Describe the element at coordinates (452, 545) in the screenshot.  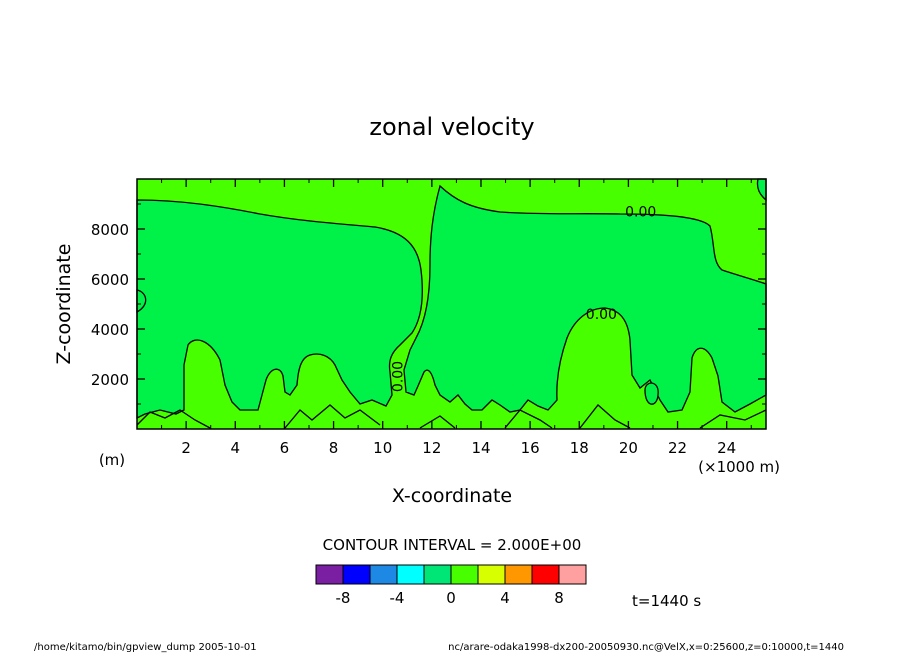
I see `contour-interval-label: CONTOUR INTERVAL = 2.000E+00` at that location.